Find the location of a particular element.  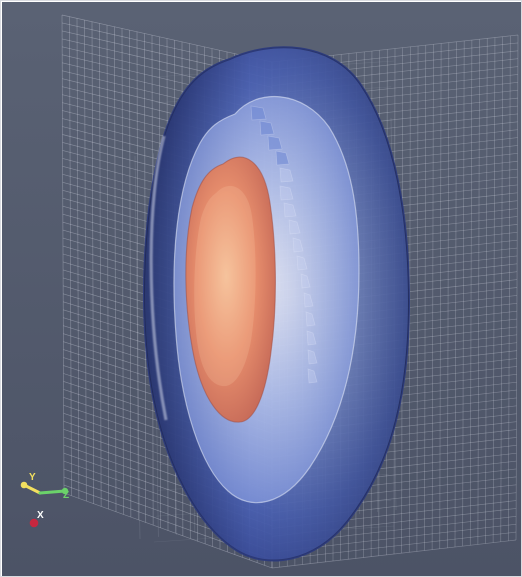

axis-z-indicator: Z is located at coordinates (53, 494).